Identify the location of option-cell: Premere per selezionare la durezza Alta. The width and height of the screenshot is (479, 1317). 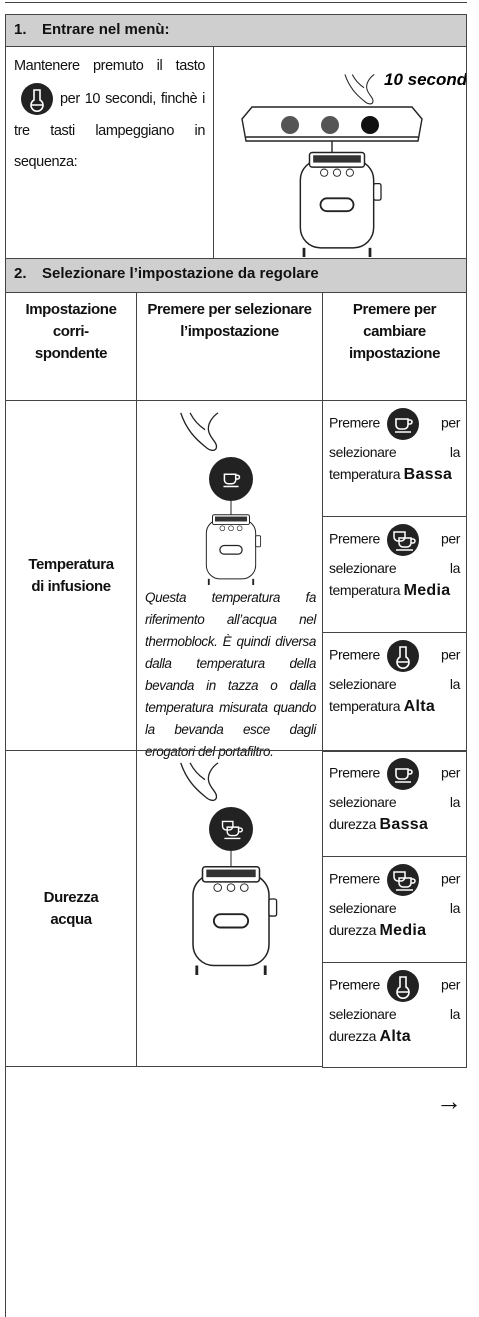
(394, 1015).